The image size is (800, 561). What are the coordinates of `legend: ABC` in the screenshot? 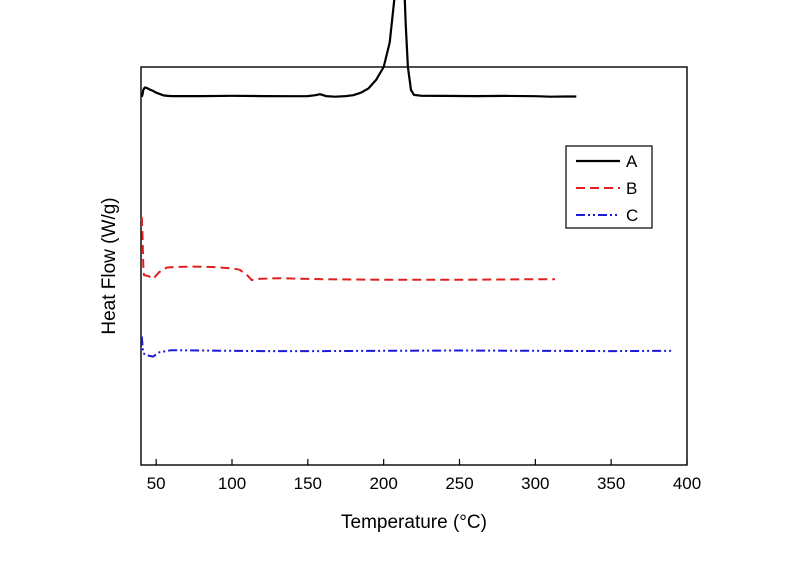 It's located at (609, 187).